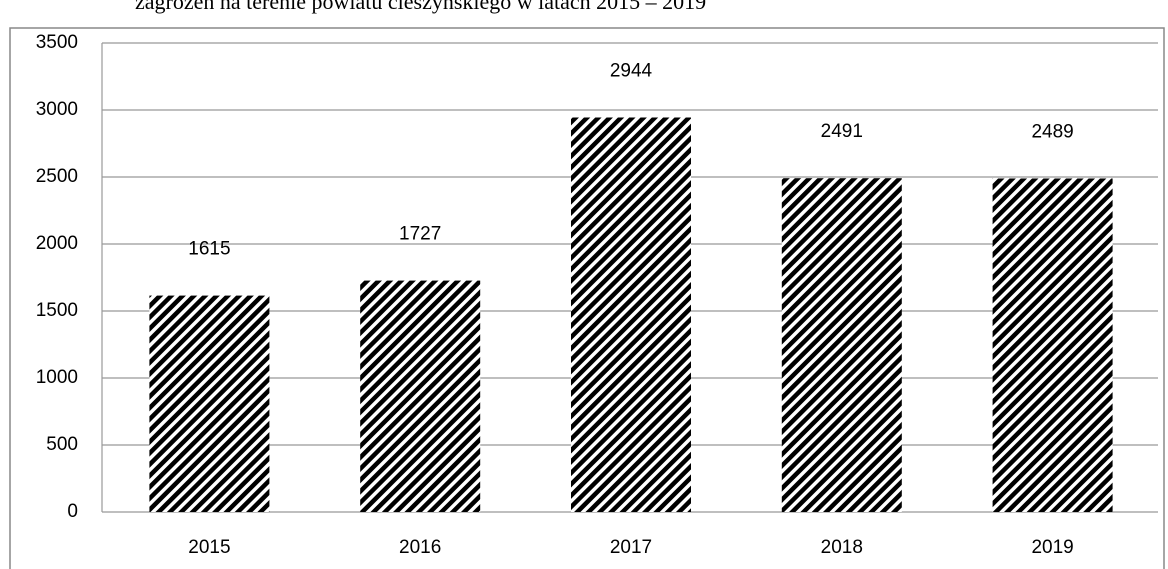 The image size is (1168, 569). Describe the element at coordinates (57, 42) in the screenshot. I see `y-tick-label: 3500` at that location.